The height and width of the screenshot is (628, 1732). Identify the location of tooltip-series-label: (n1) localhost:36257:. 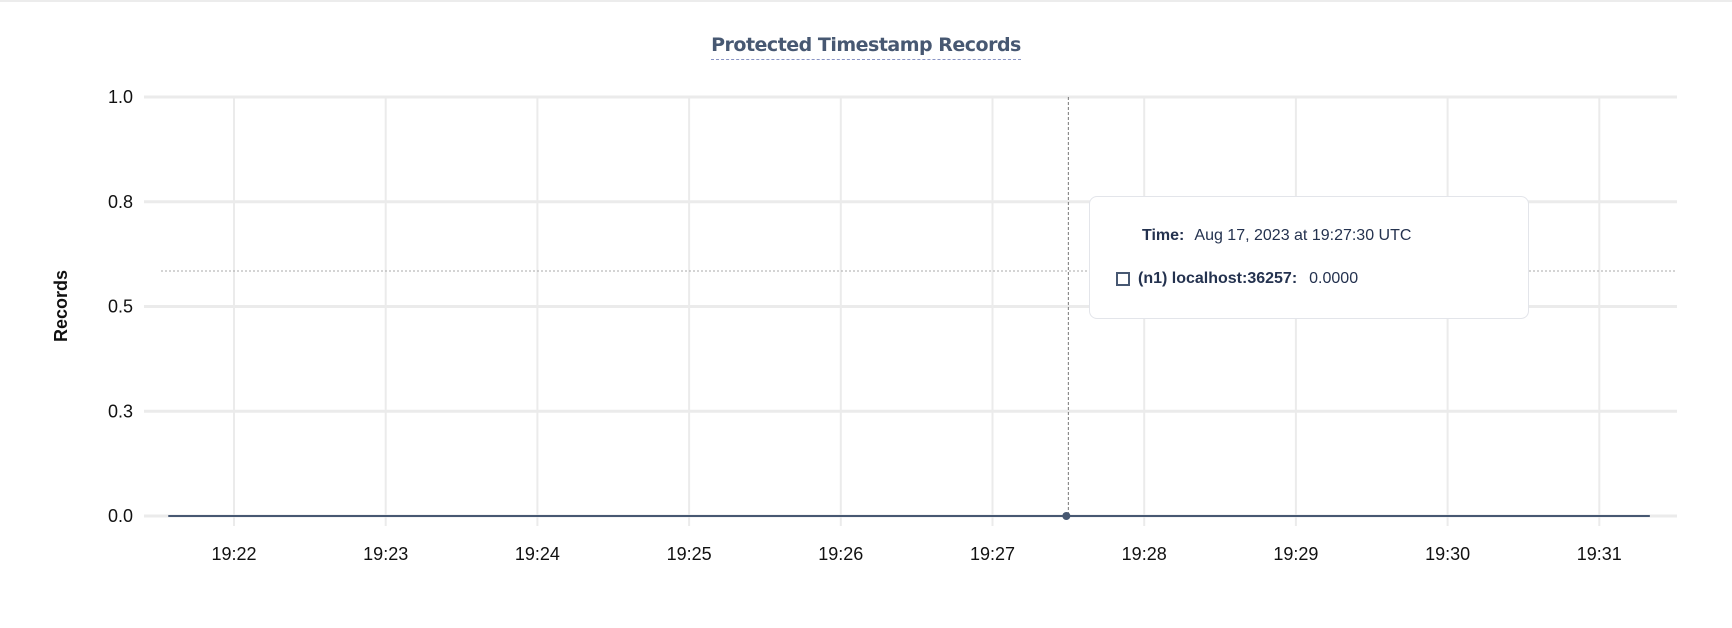
(1218, 278).